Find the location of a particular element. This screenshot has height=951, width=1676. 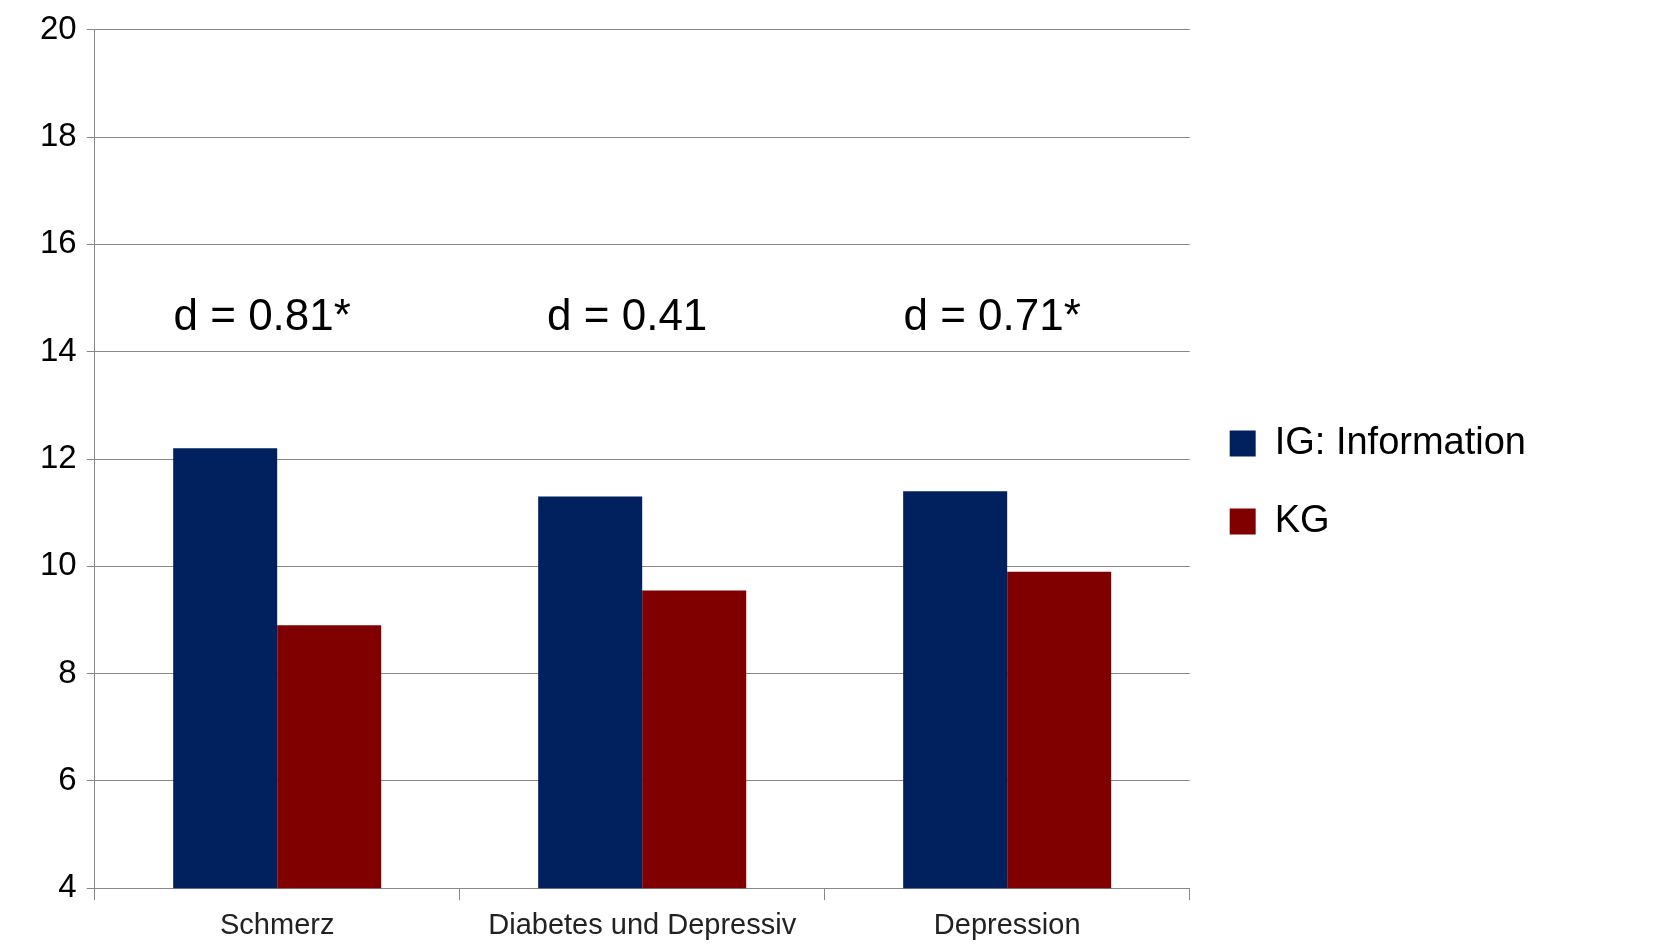

y-tick-label: 10 is located at coordinates (58, 564).